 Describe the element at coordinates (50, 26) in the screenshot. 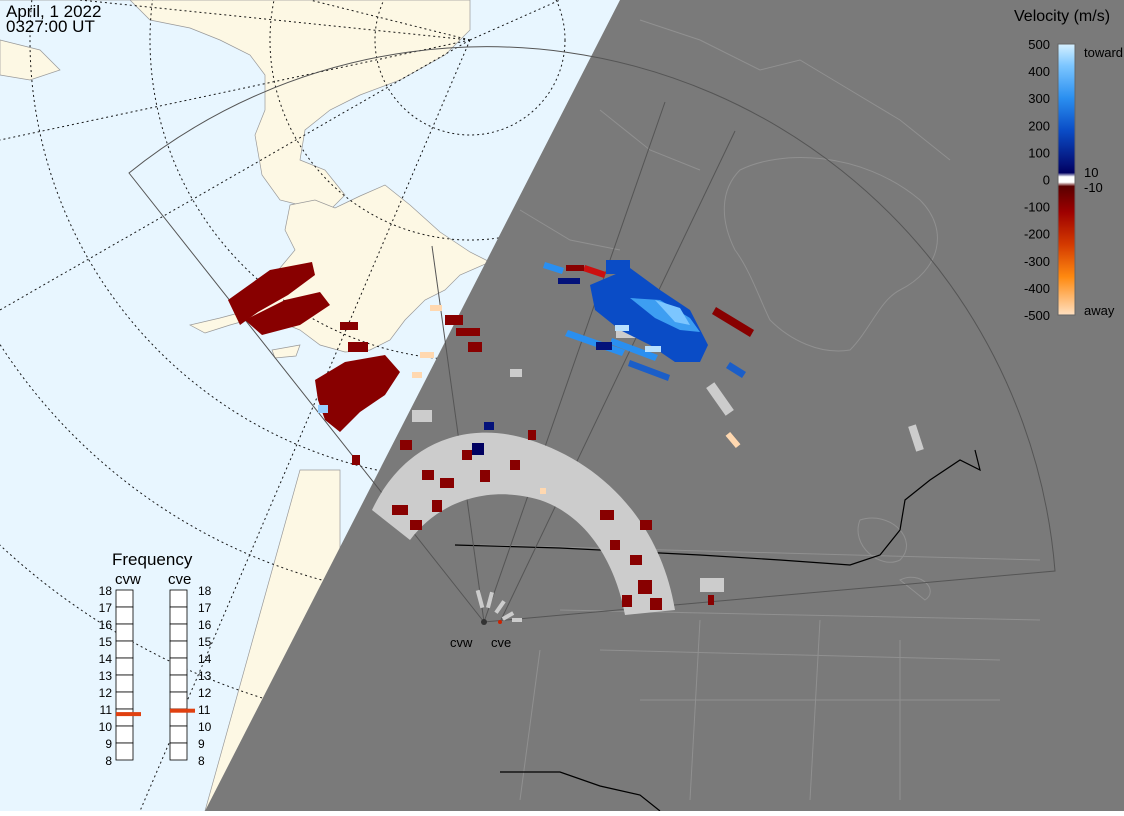

I see `time-label: 0327:00 UT` at that location.